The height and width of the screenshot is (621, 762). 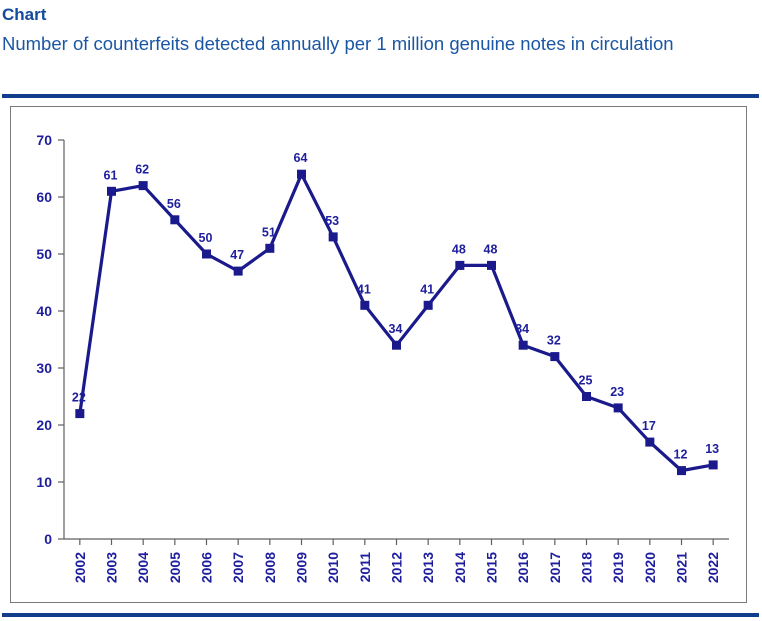 I want to click on footer-divider-bottom, so click(x=380, y=615).